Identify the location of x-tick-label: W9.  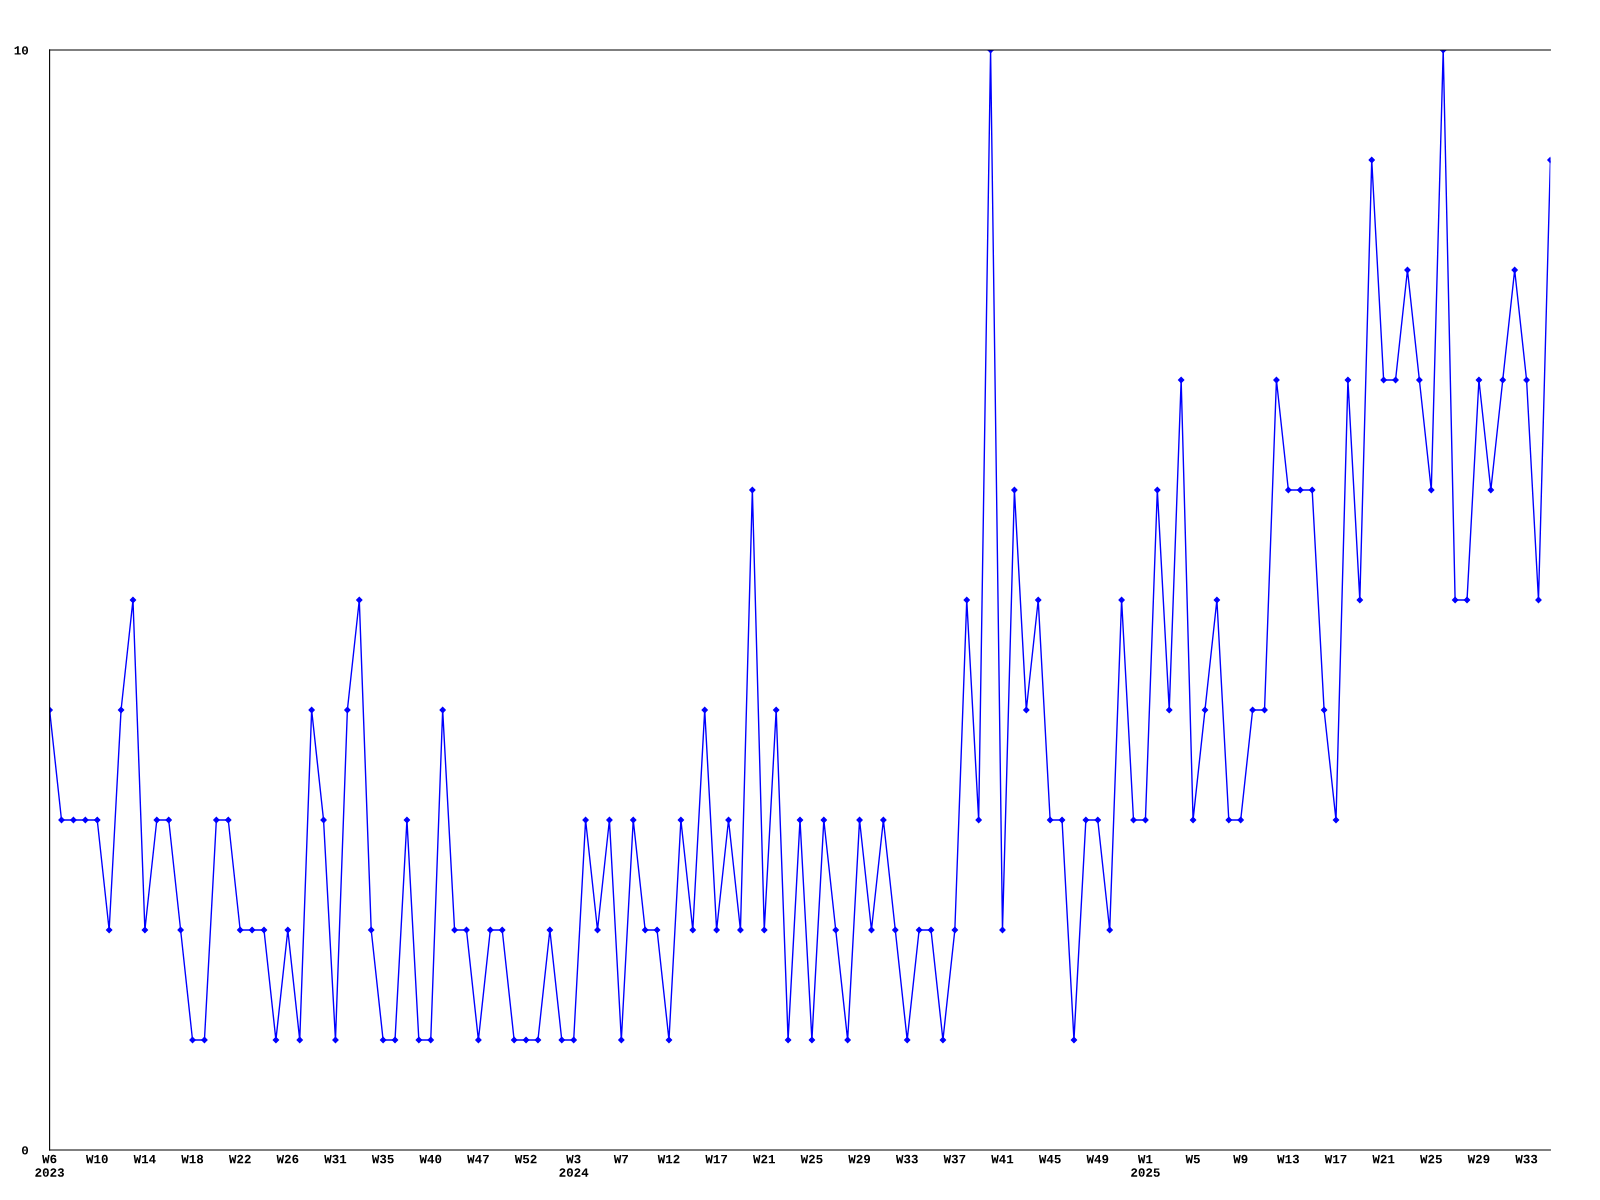
(1240, 1159).